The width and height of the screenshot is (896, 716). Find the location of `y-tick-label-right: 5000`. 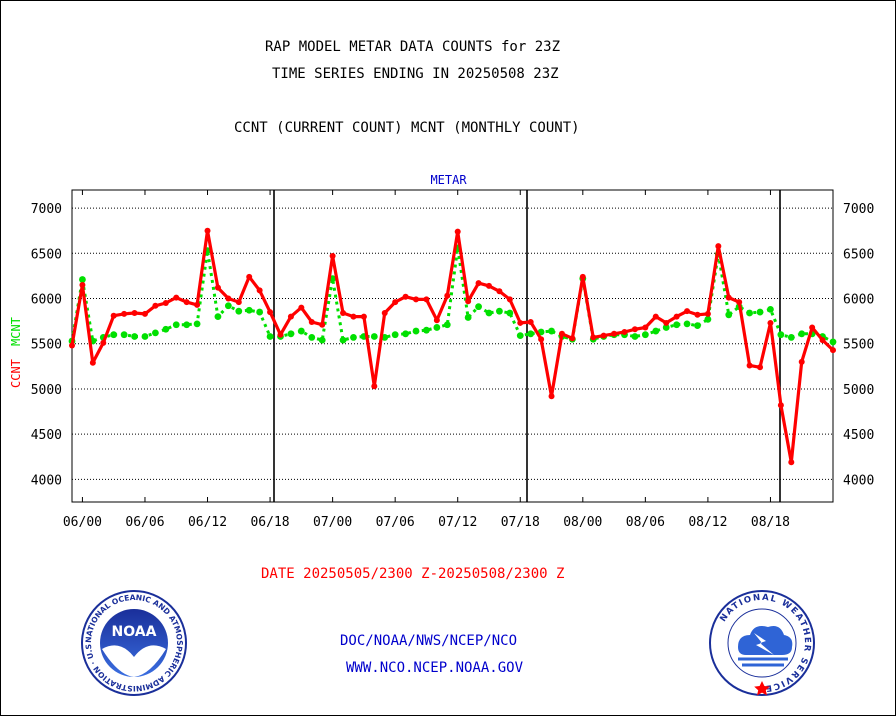

y-tick-label-right: 5000 is located at coordinates (858, 390).